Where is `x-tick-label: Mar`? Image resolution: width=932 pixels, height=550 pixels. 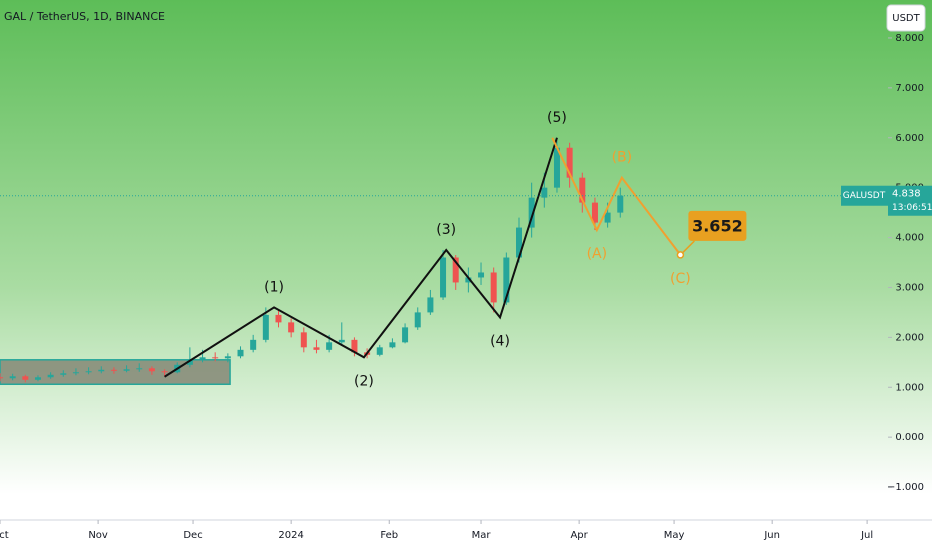 x-tick-label: Mar is located at coordinates (482, 535).